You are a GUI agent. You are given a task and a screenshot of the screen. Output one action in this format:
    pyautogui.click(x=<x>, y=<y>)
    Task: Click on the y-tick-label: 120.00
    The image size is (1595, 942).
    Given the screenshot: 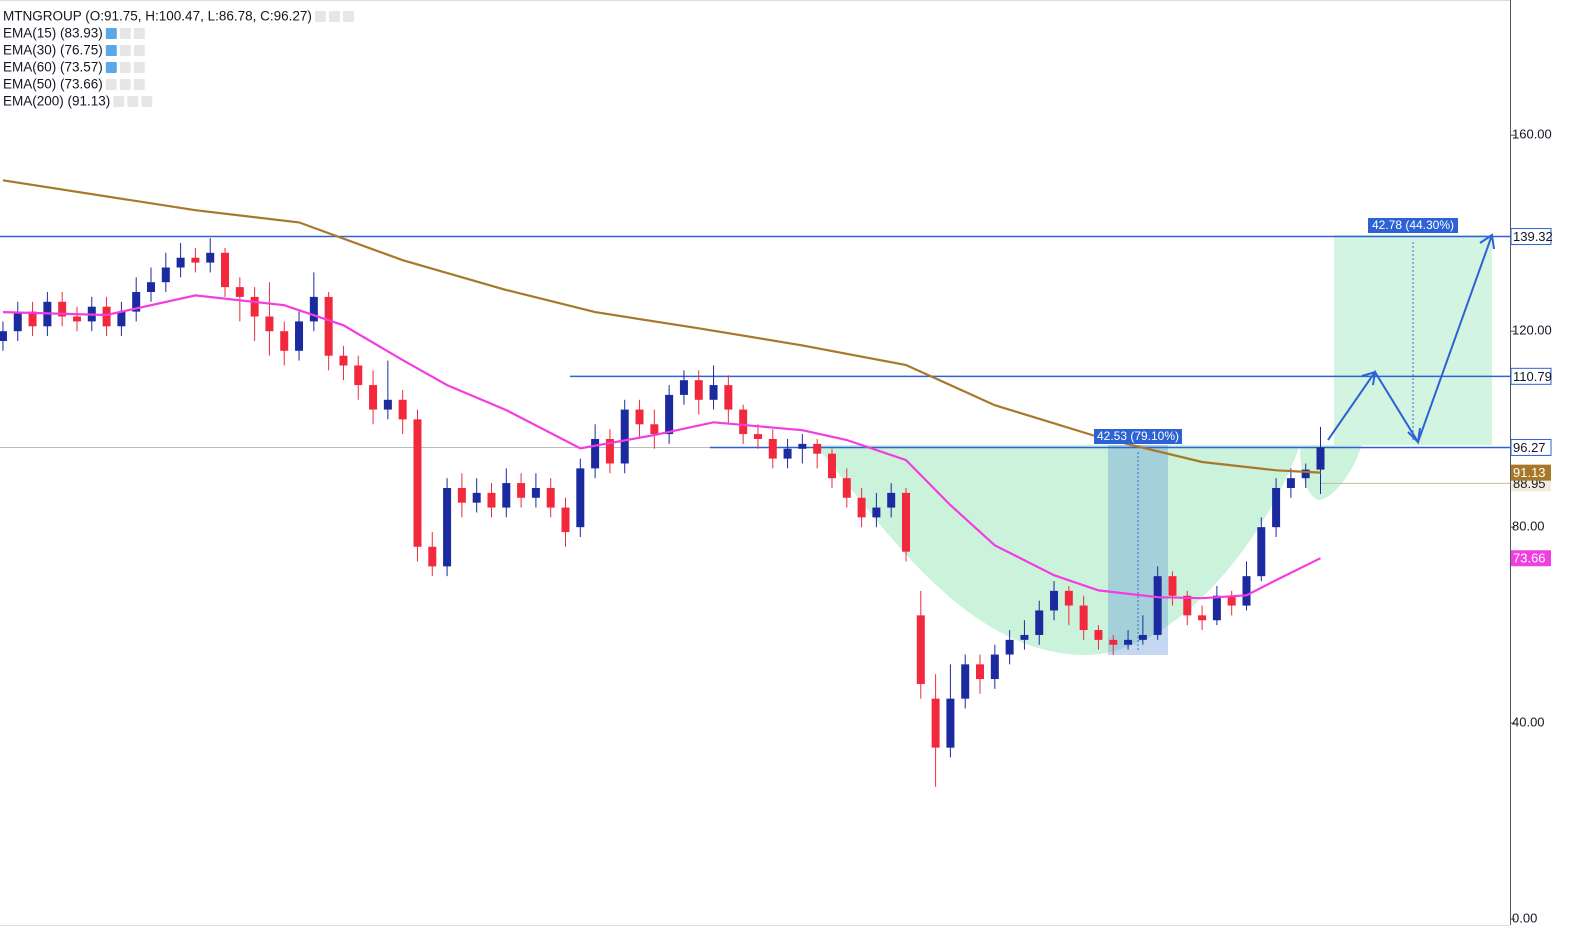 What is the action you would take?
    pyautogui.click(x=1532, y=330)
    